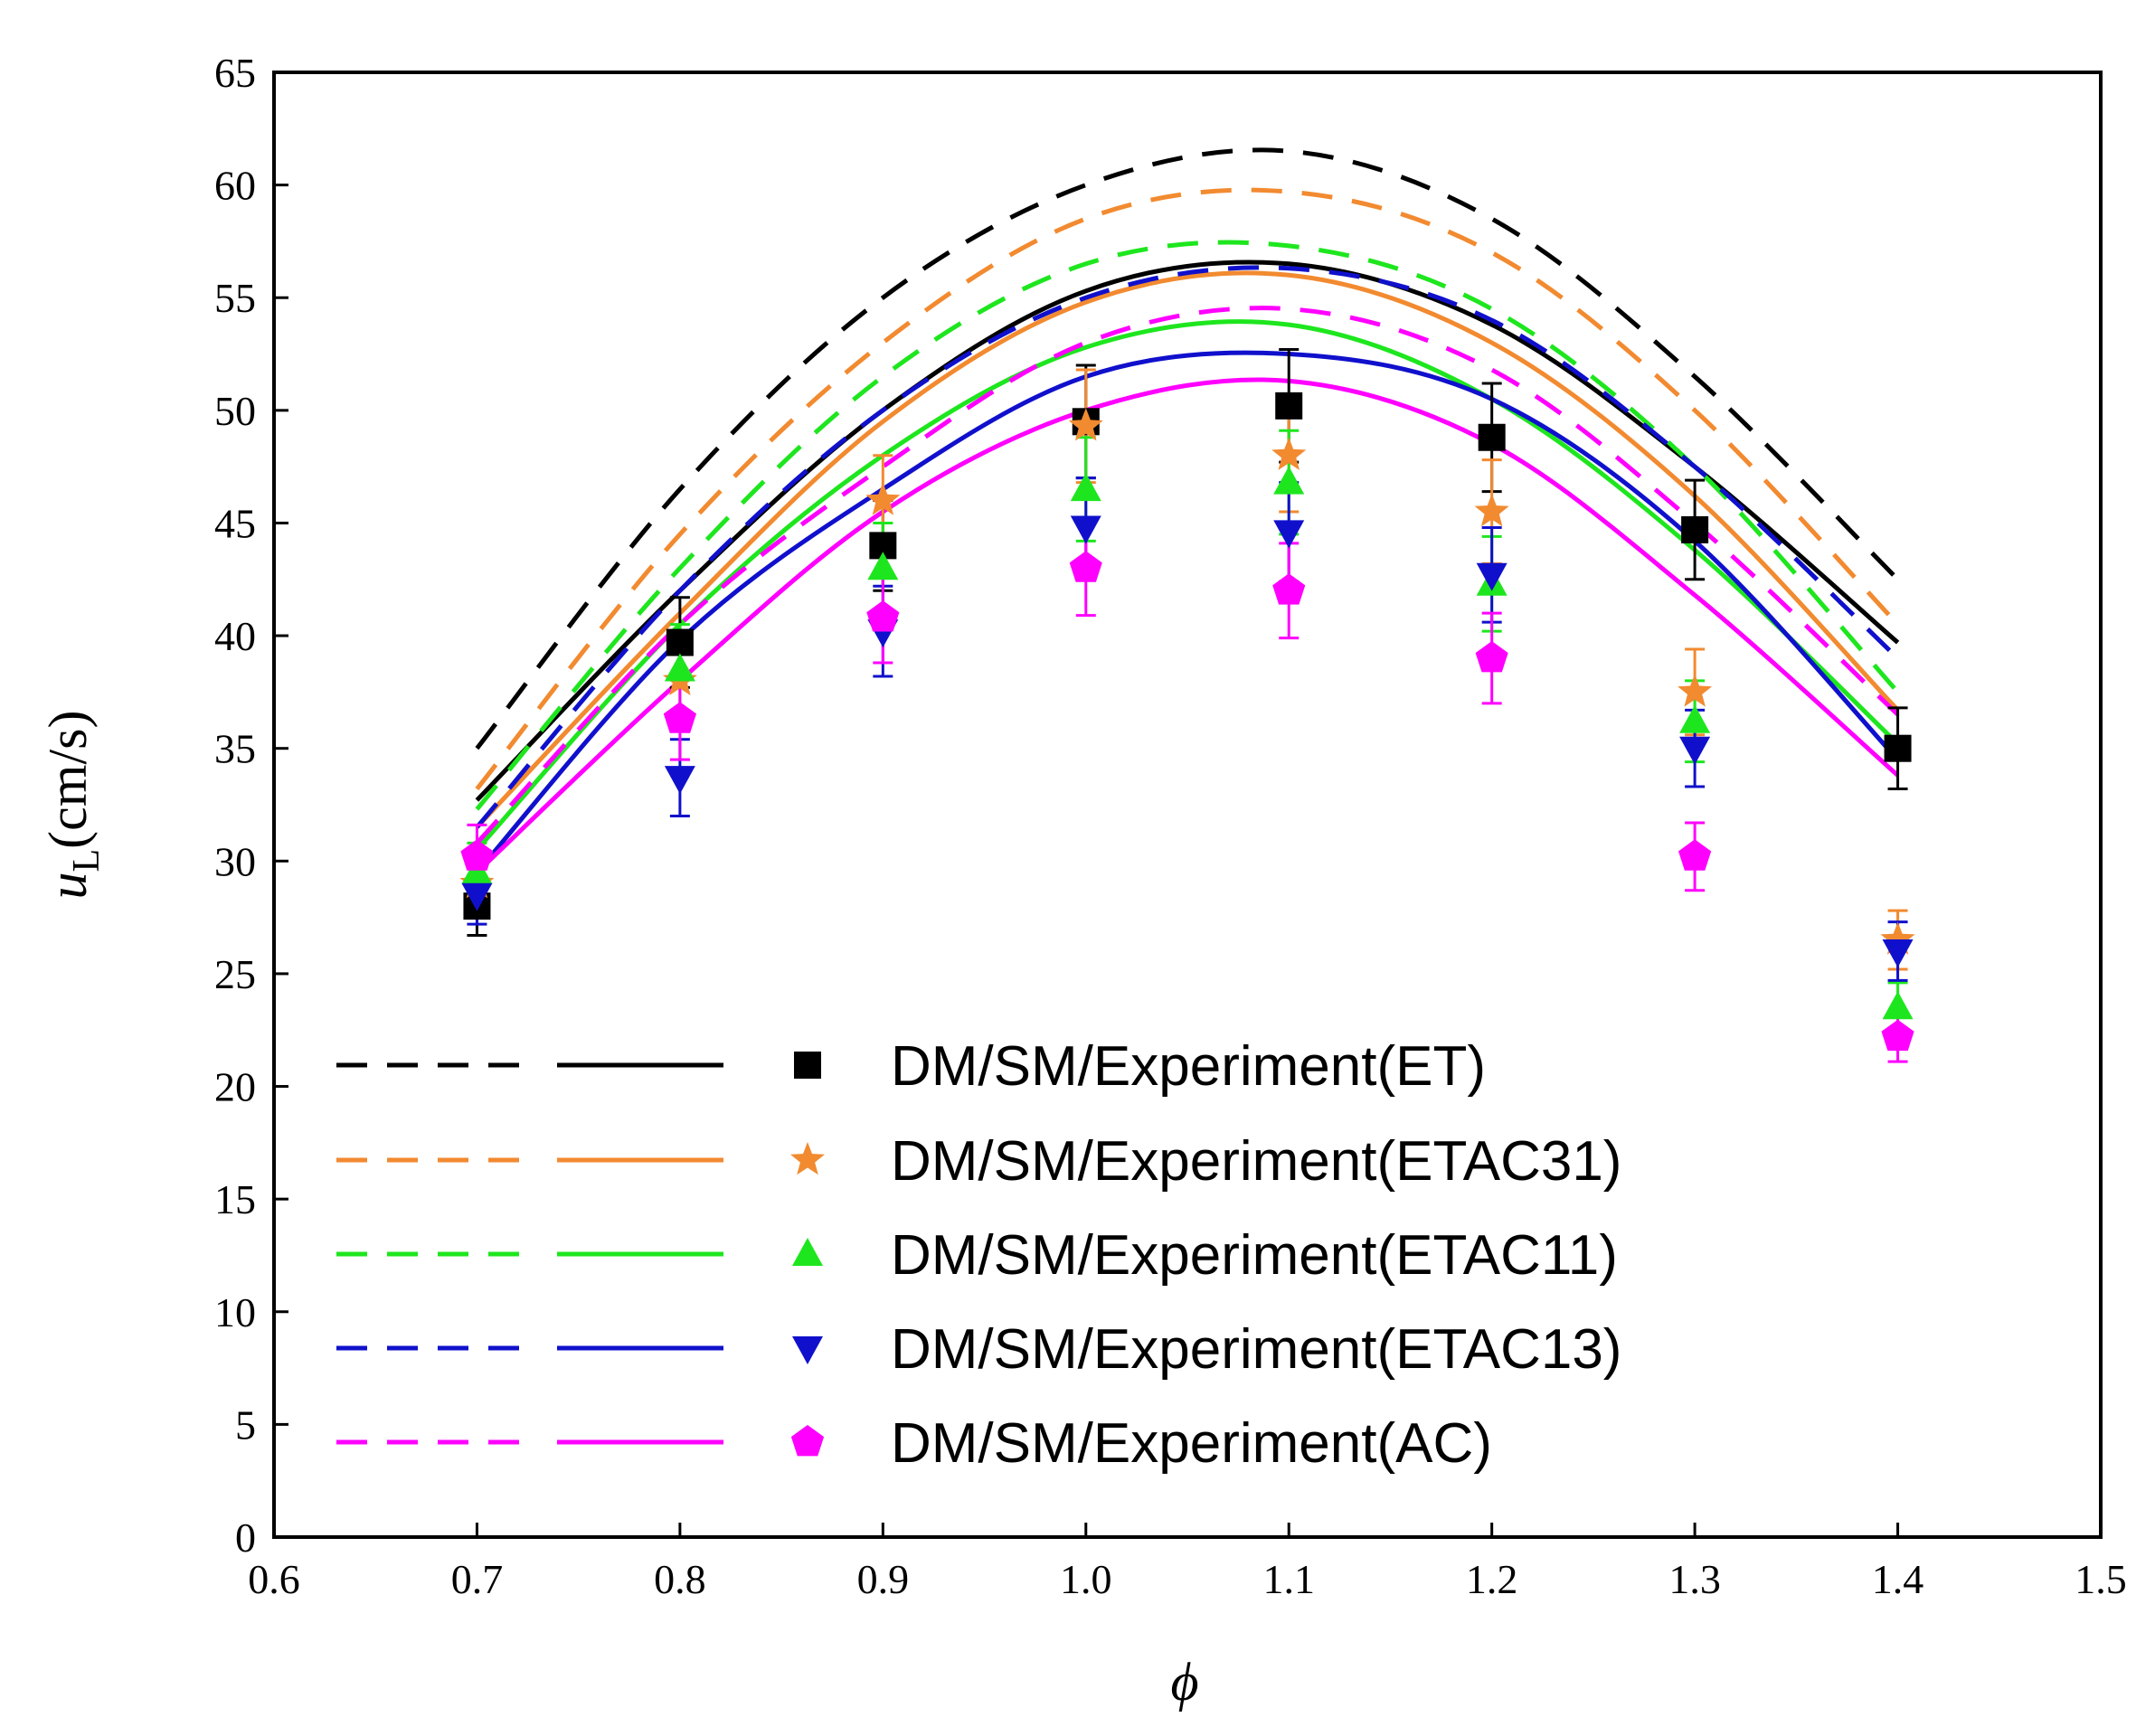  I want to click on x-tick-label: 0.8, so click(680, 1579).